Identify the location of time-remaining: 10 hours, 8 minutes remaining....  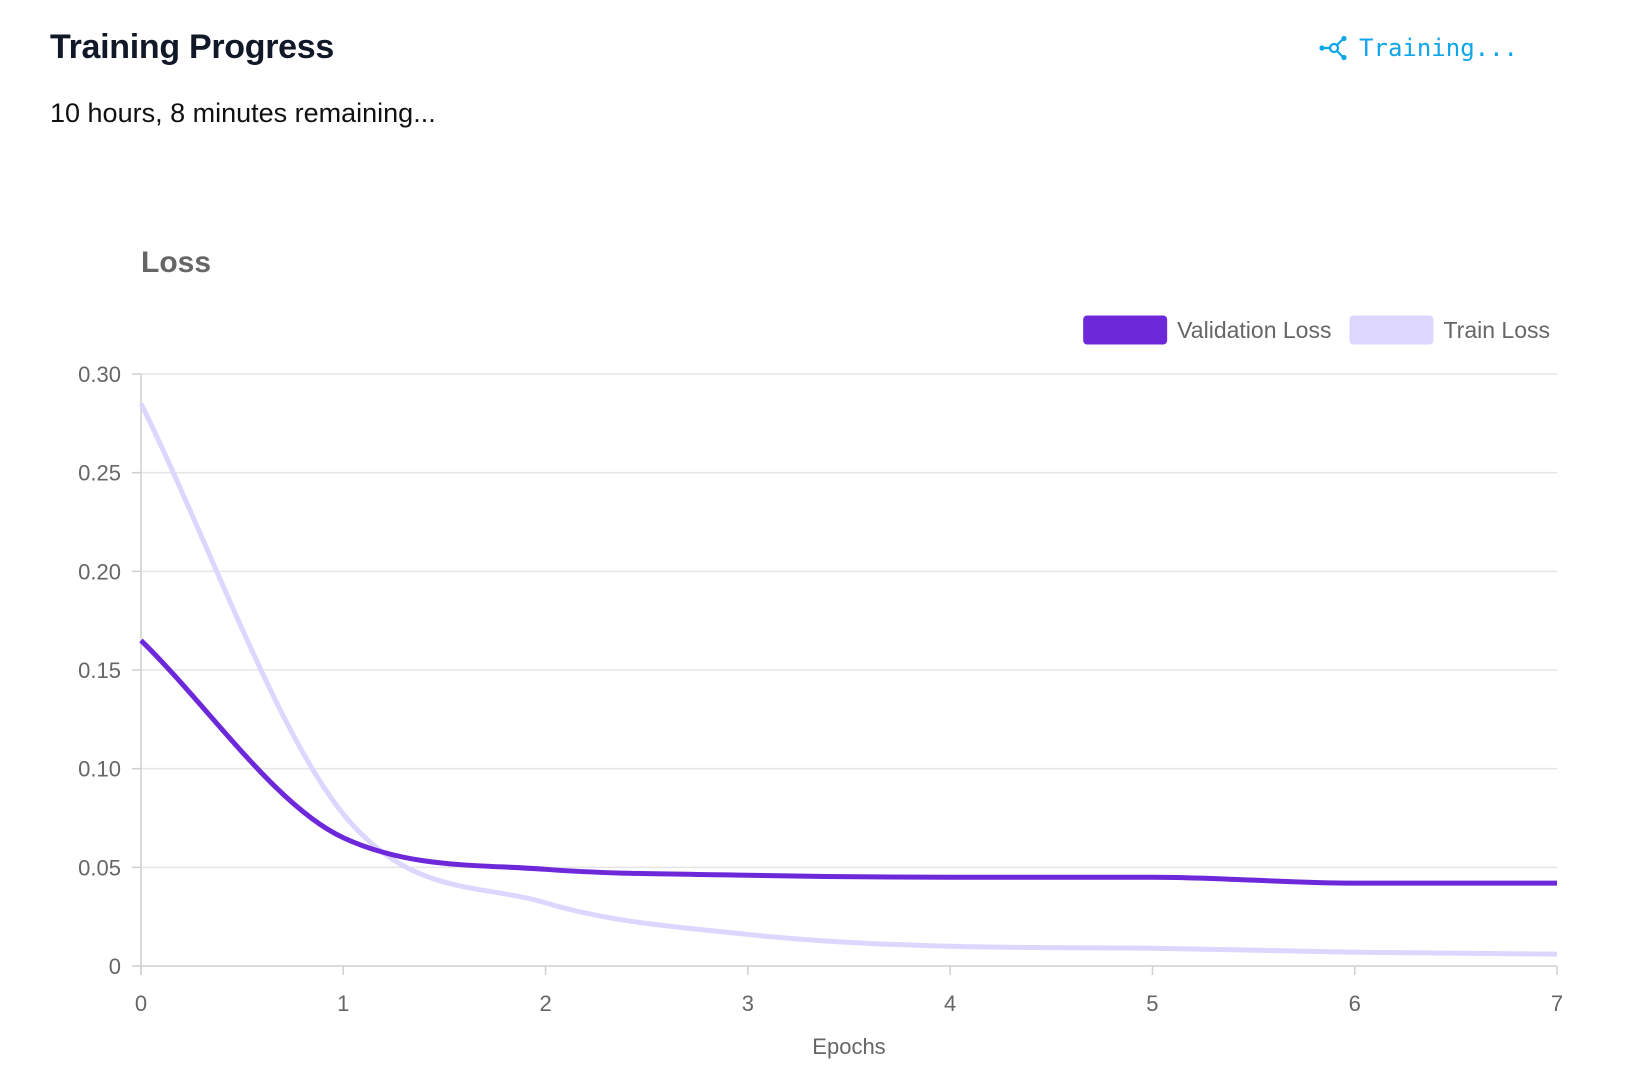
(243, 113).